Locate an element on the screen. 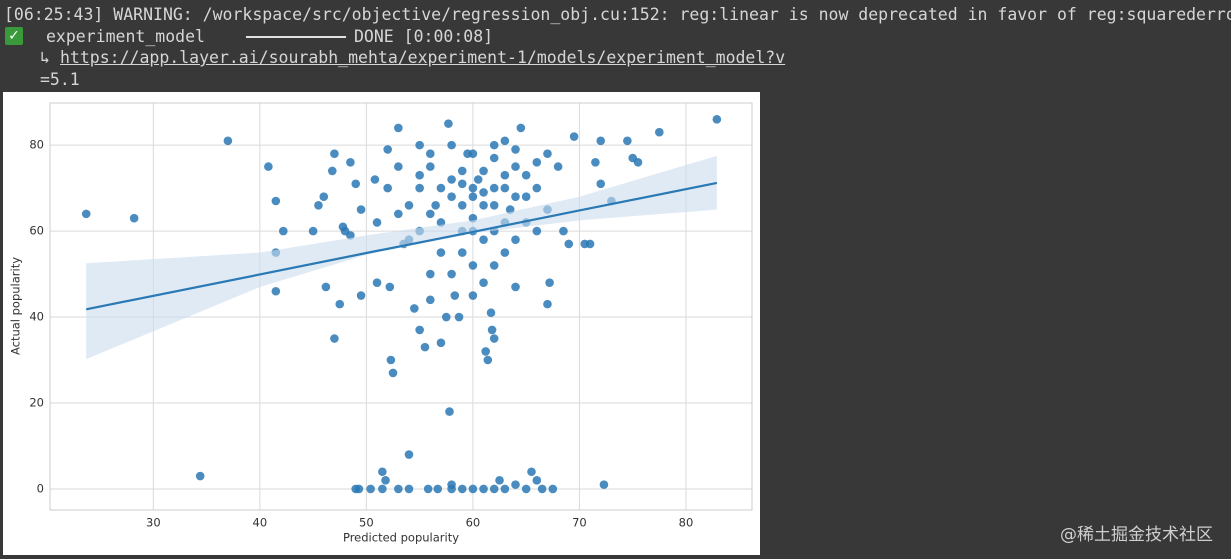  model-name: experiment_model is located at coordinates (125, 36).